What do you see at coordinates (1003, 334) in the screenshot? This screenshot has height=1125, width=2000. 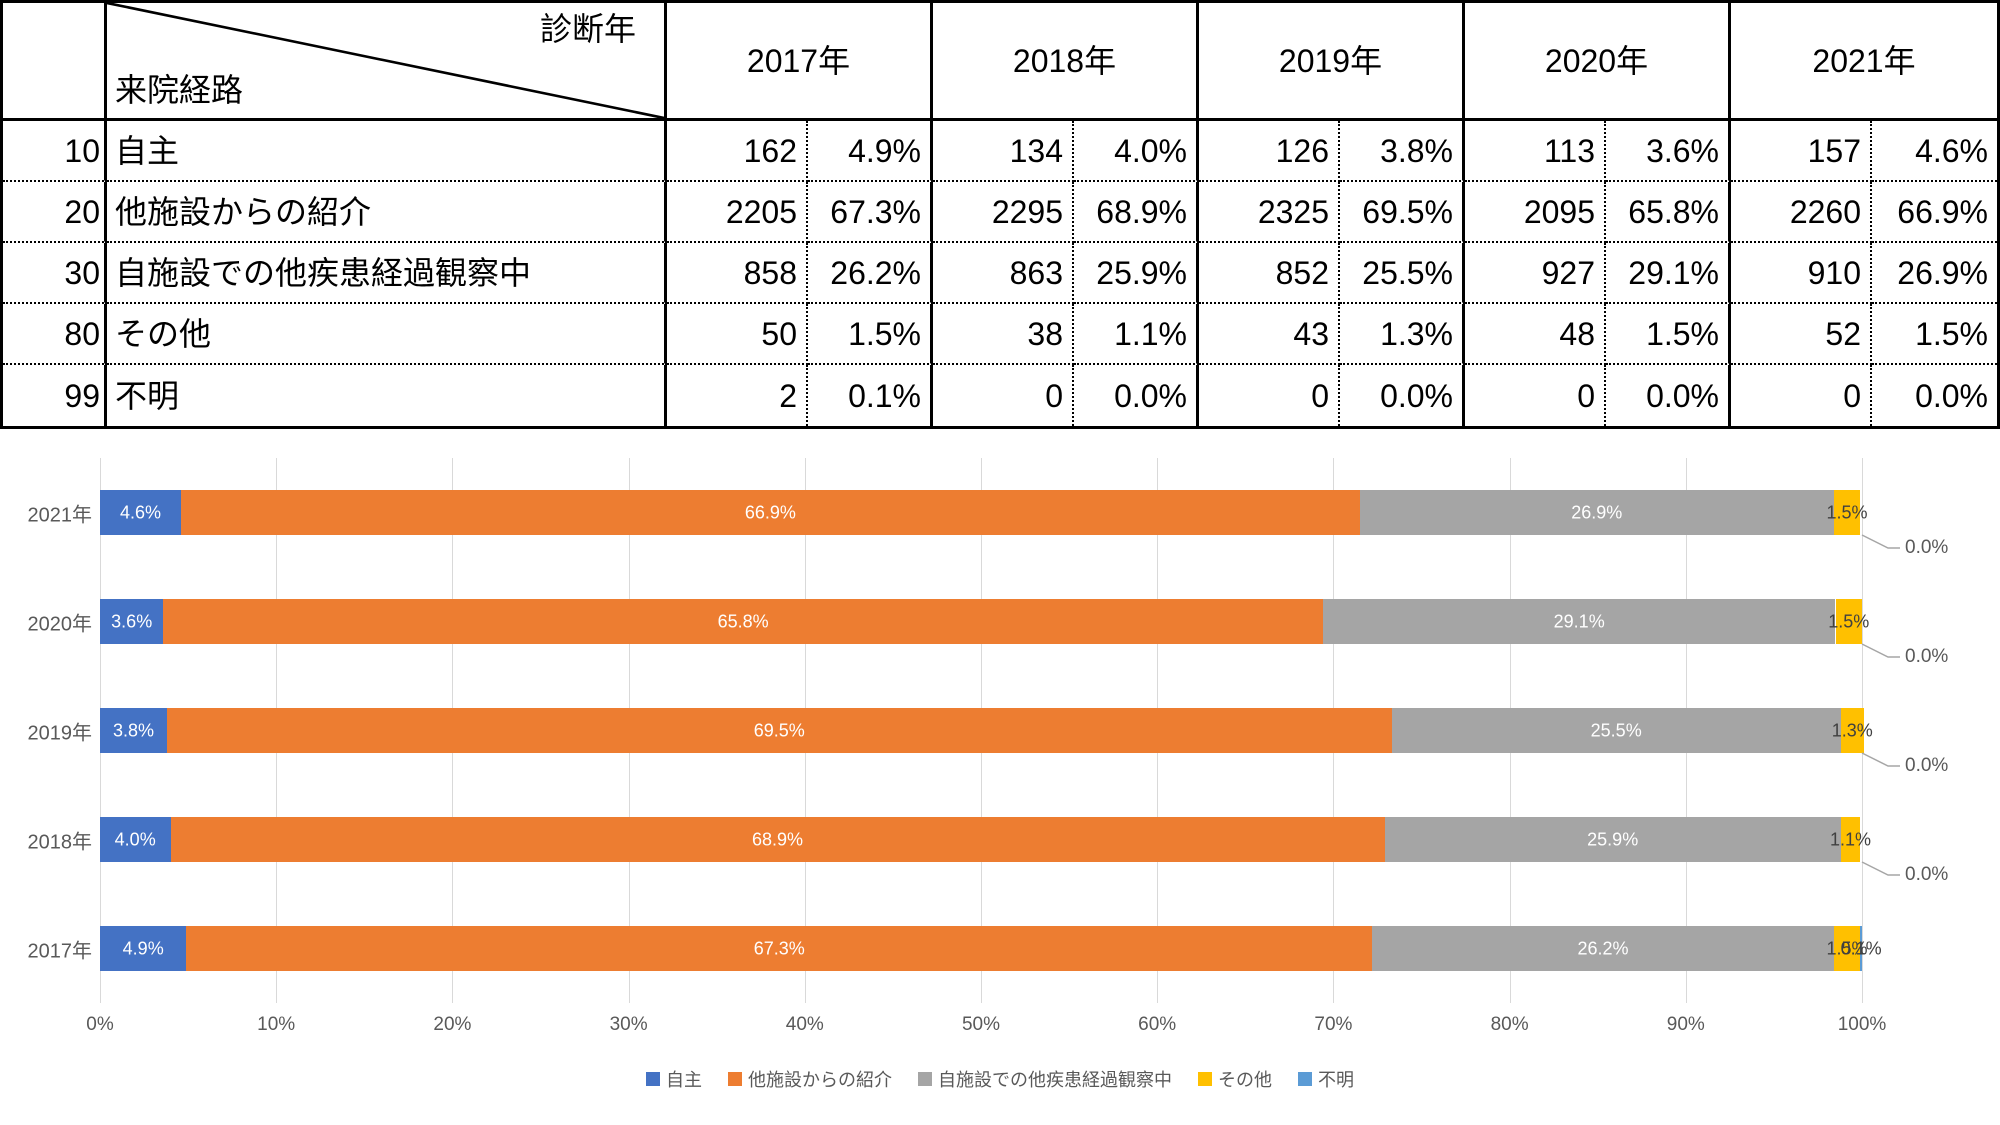 I see `count-cell: 38` at bounding box center [1003, 334].